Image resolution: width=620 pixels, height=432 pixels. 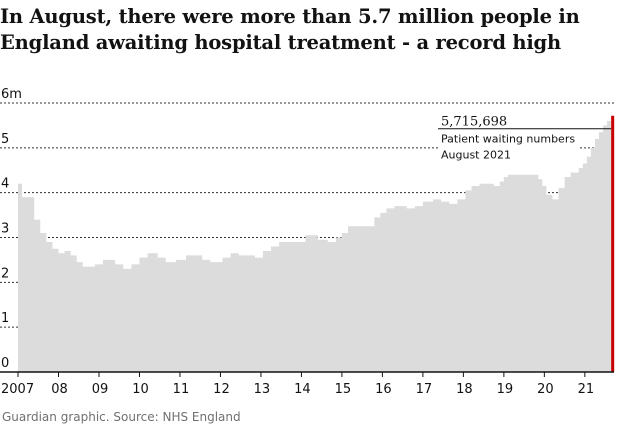 I want to click on annotation-background, so click(x=509, y=146).